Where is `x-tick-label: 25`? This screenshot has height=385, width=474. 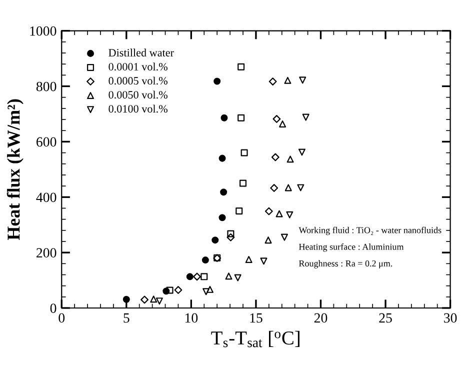
x-tick-label: 25 is located at coordinates (385, 318).